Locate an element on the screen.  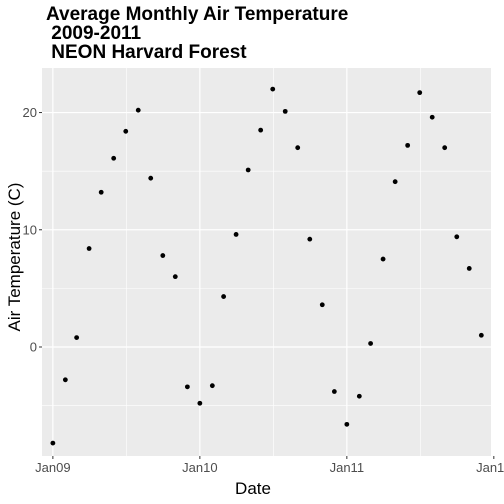
chart-title-line-3: NEON Harvard Forest is located at coordinates (146, 52).